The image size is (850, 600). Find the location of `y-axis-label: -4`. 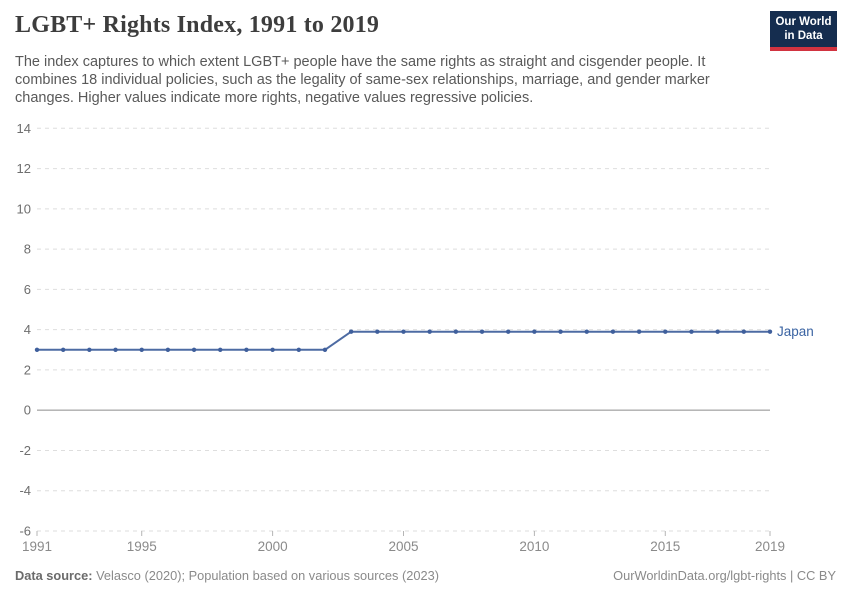

y-axis-label: -4 is located at coordinates (25, 490).